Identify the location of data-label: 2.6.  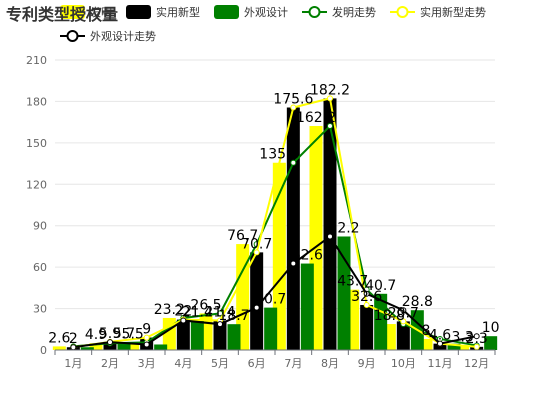
(59, 338).